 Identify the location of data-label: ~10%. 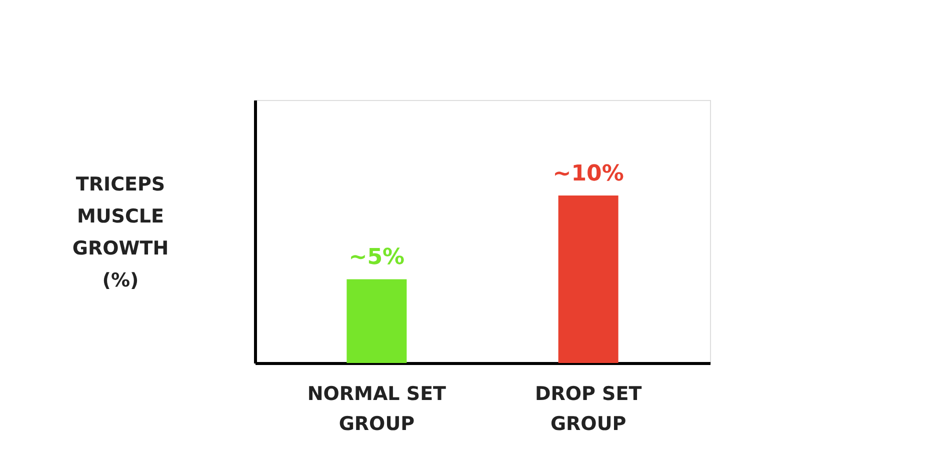
(588, 173).